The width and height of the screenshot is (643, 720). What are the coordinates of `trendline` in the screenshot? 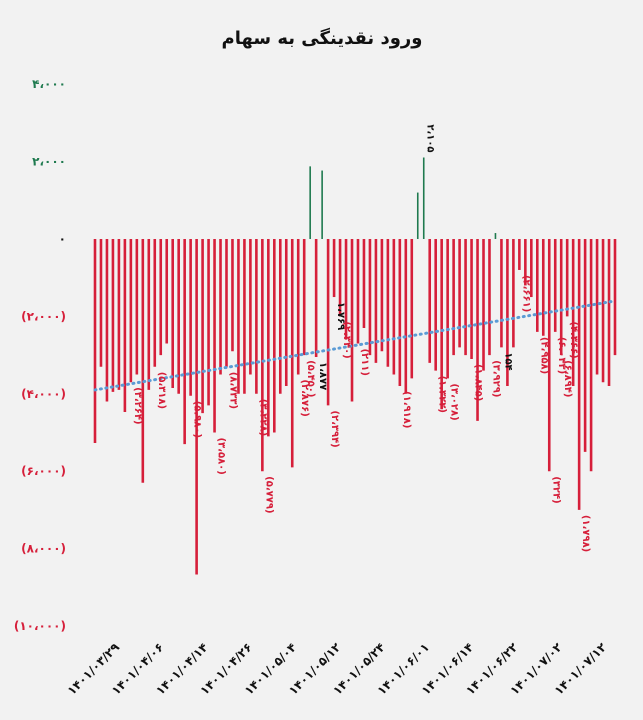 It's located at (355, 345).